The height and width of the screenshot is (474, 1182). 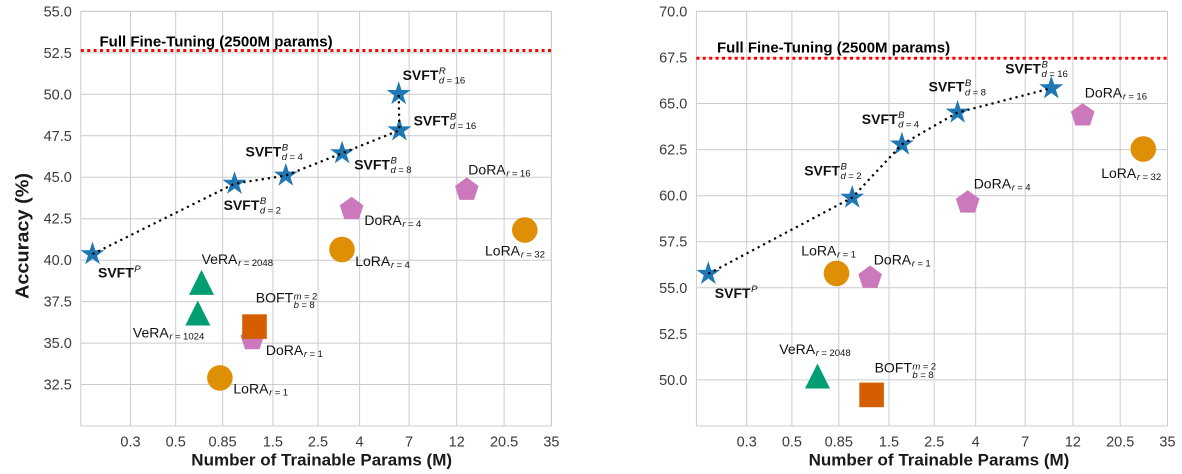 I want to click on svg-text: 7, so click(x=1025, y=442).